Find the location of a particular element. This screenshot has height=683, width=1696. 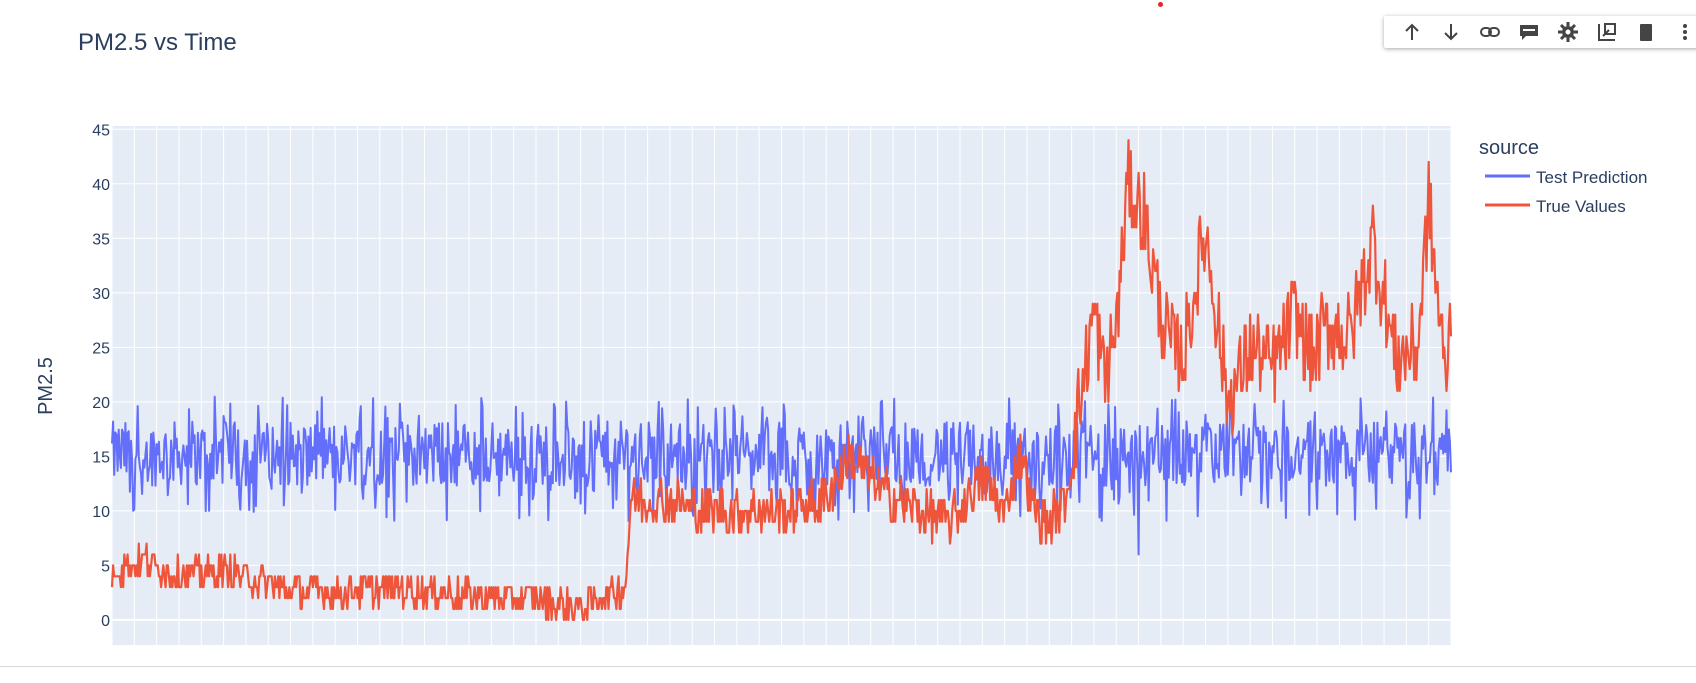

y-tick-label: 35 is located at coordinates (101, 239).